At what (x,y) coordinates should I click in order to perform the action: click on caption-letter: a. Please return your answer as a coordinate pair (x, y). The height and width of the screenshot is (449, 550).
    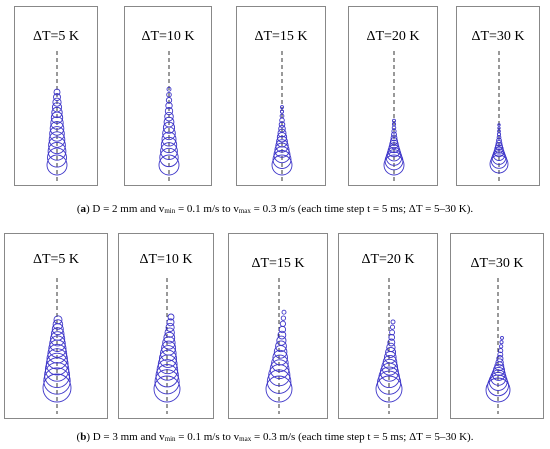
    Looking at the image, I should click on (83, 209).